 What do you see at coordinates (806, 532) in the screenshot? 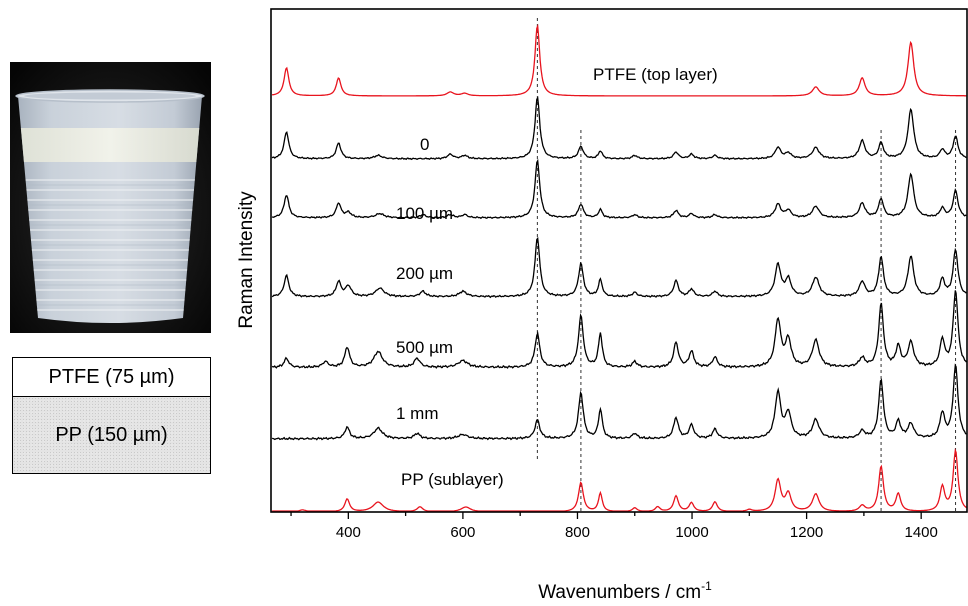
I see `x-tick-label: 1200` at bounding box center [806, 532].